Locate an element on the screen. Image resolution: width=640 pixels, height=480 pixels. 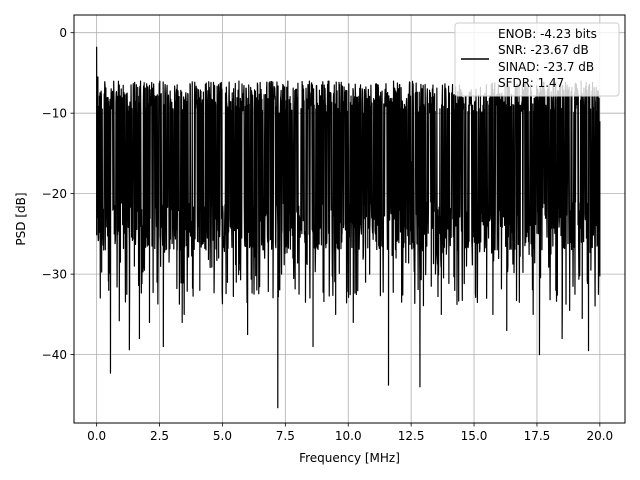
x-tick-label: 5.0 is located at coordinates (222, 436).